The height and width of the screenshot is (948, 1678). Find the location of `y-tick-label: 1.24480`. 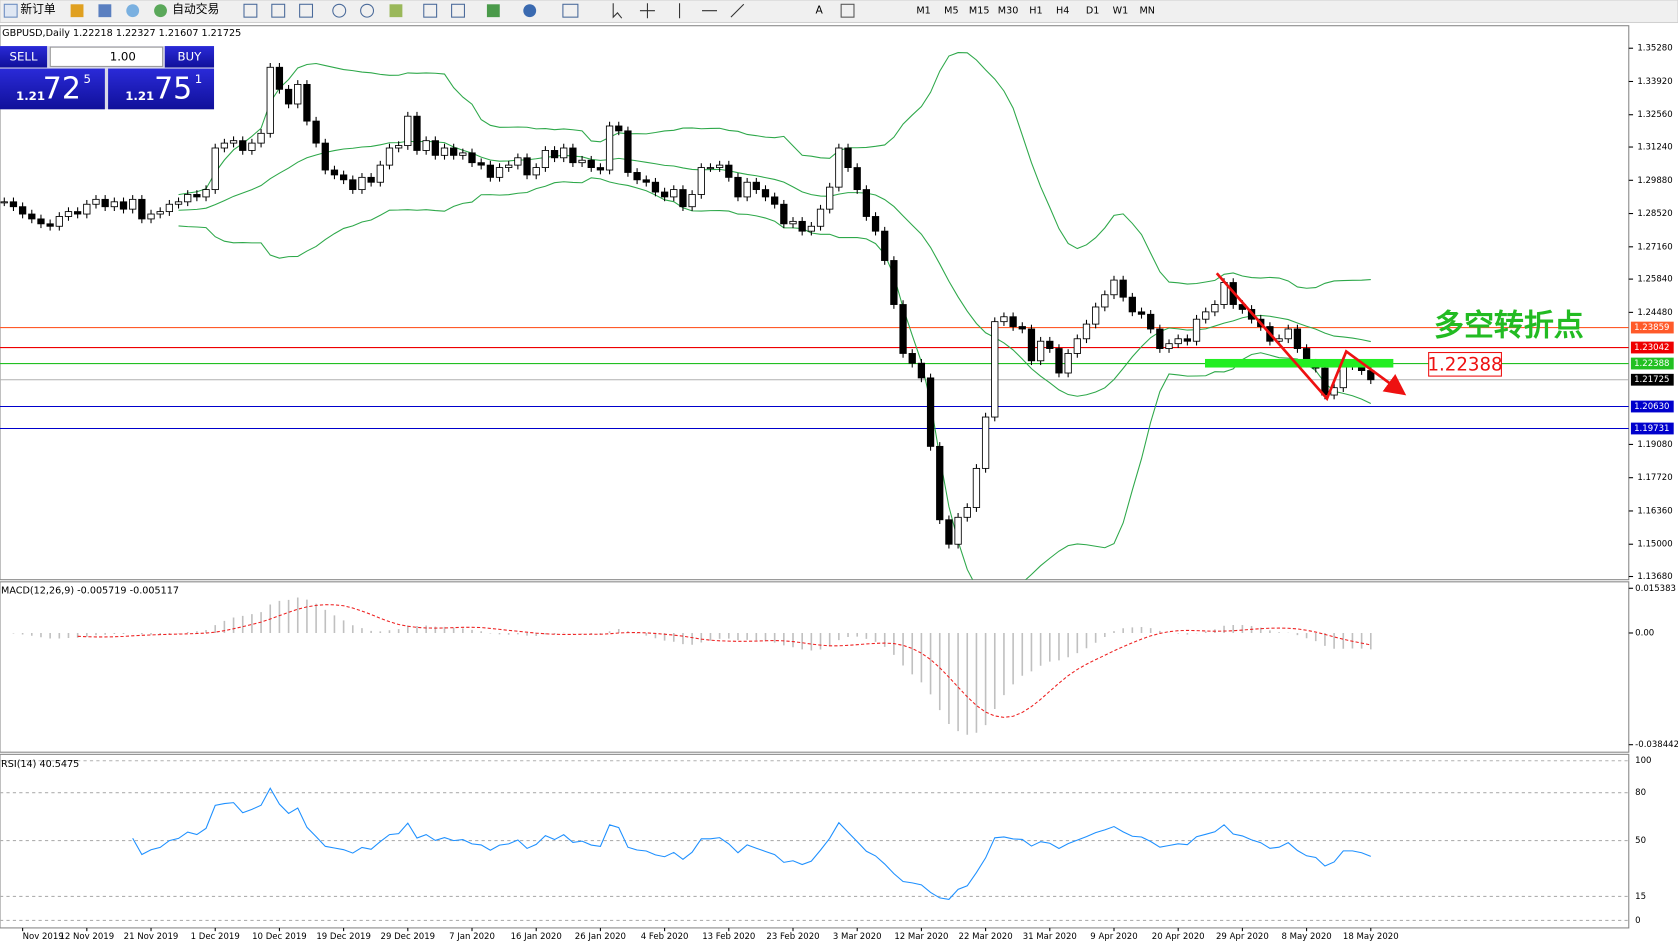

y-tick-label: 1.24480 is located at coordinates (1654, 313).